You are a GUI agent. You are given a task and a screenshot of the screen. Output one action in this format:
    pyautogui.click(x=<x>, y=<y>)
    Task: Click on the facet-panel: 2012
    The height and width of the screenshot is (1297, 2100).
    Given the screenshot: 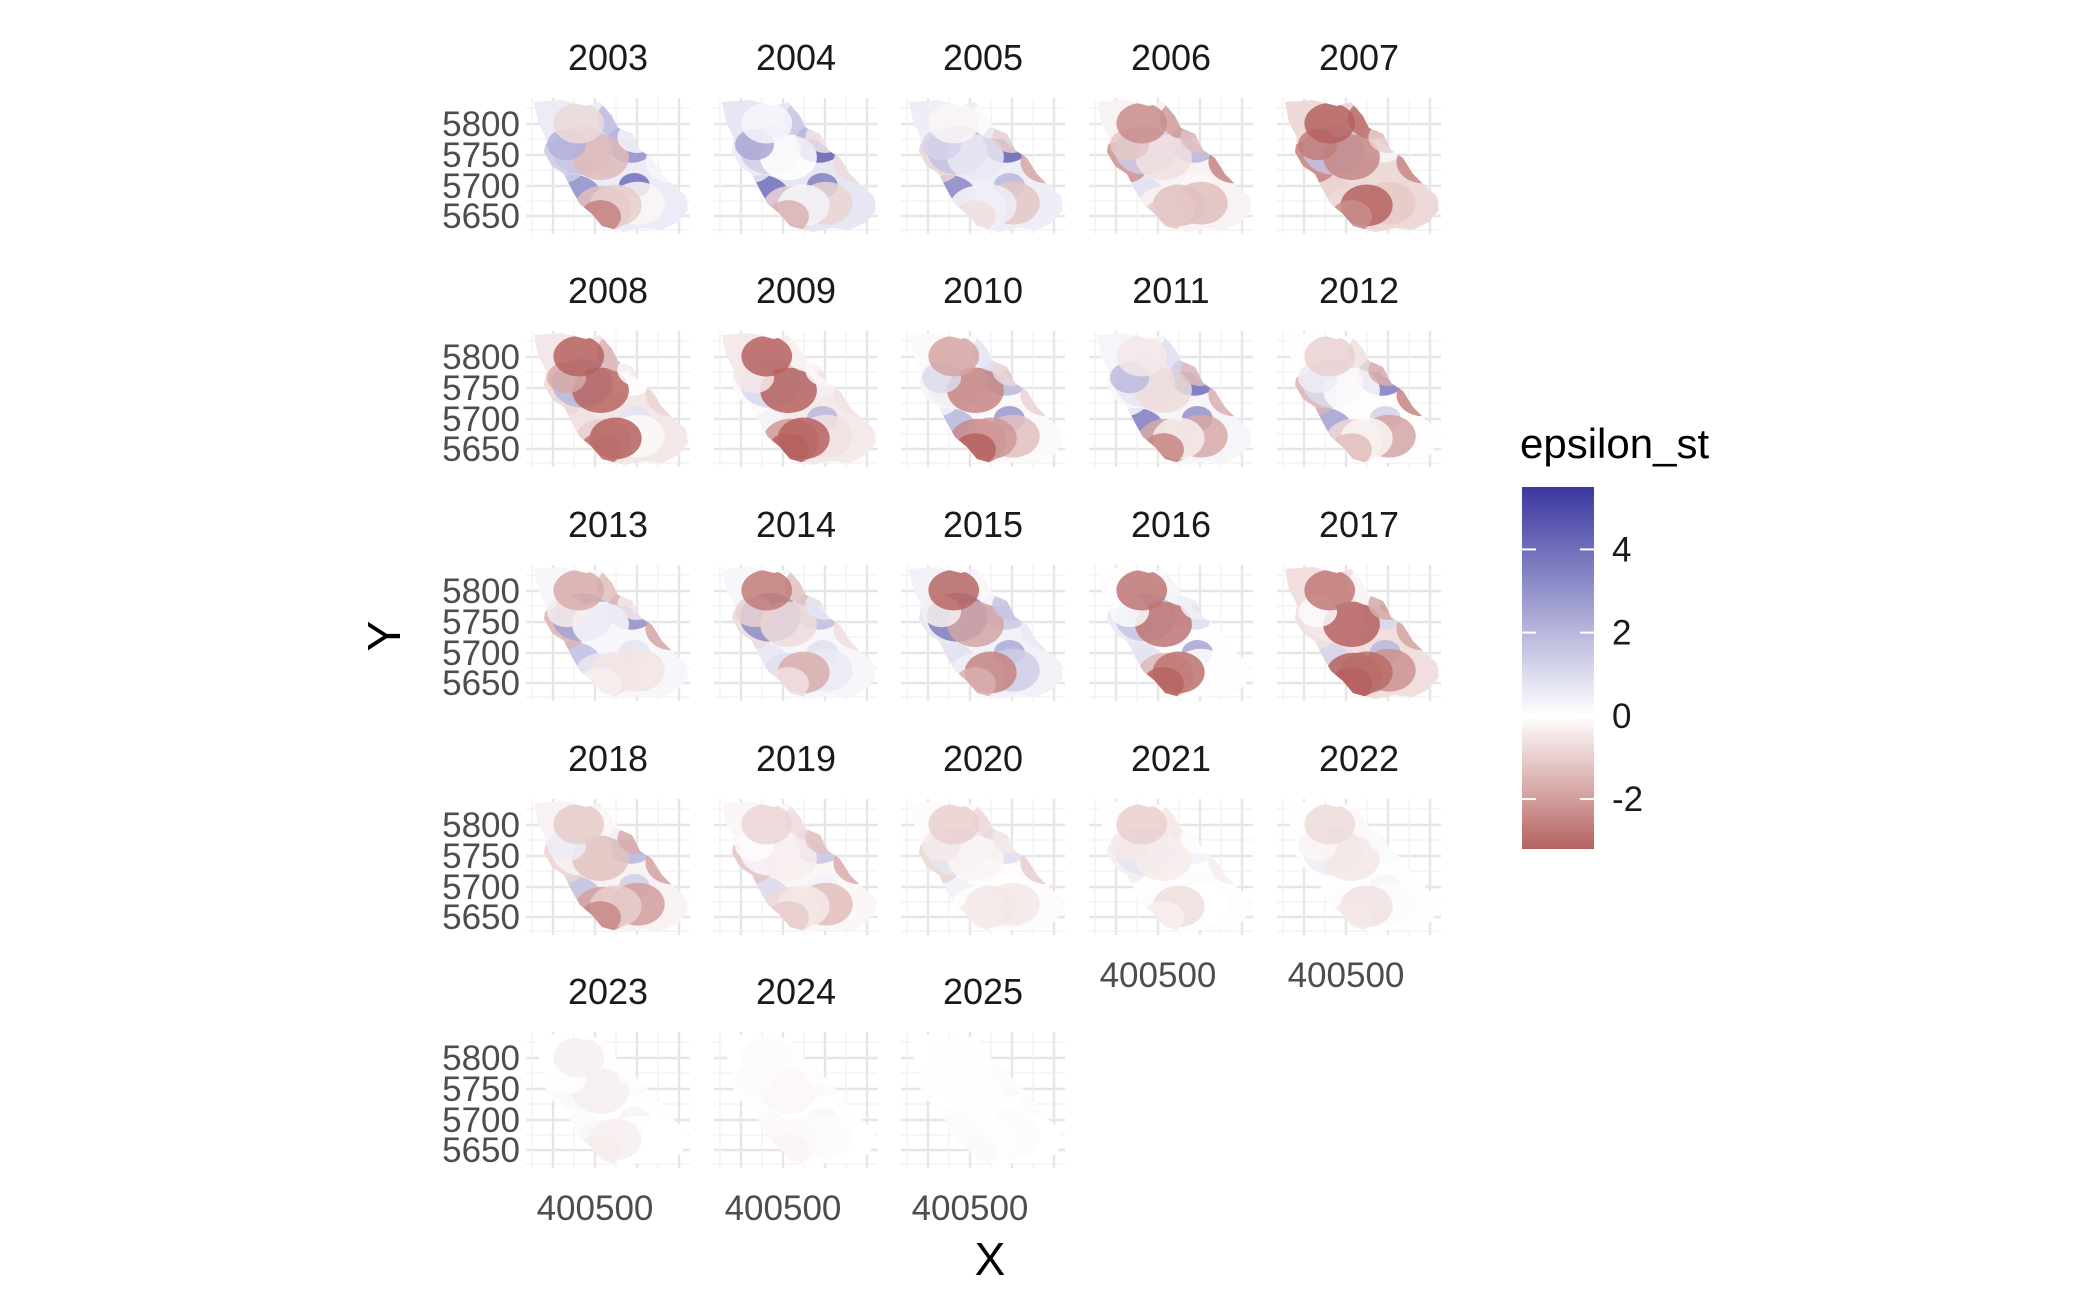 What is the action you would take?
    pyautogui.click(x=1359, y=368)
    